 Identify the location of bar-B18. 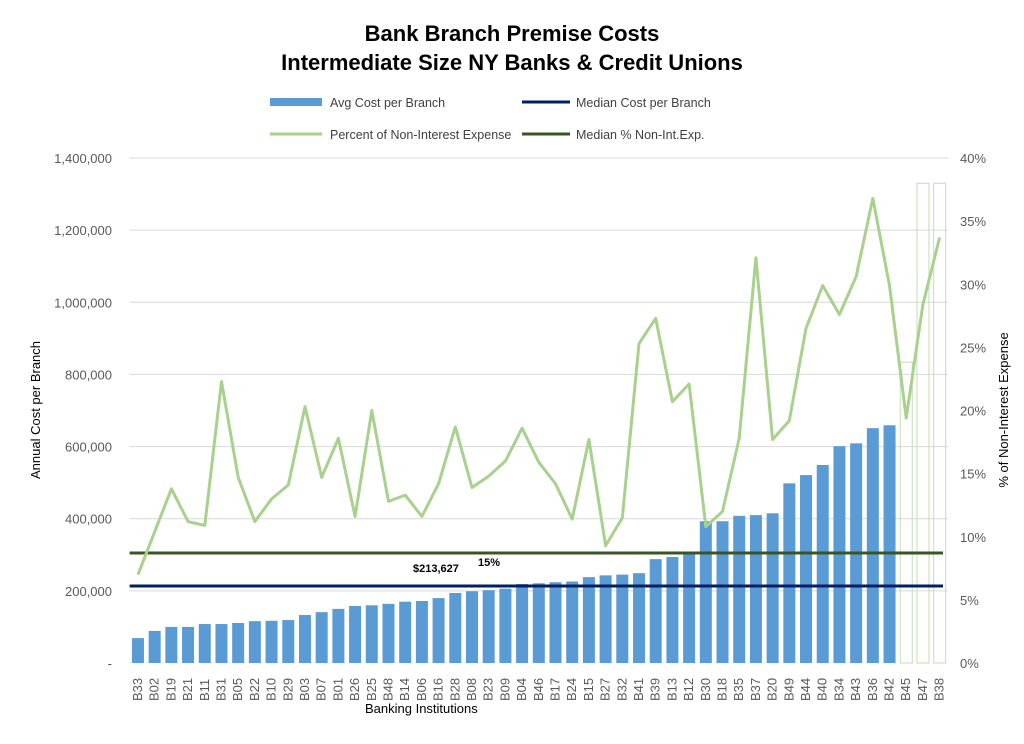
(722, 592).